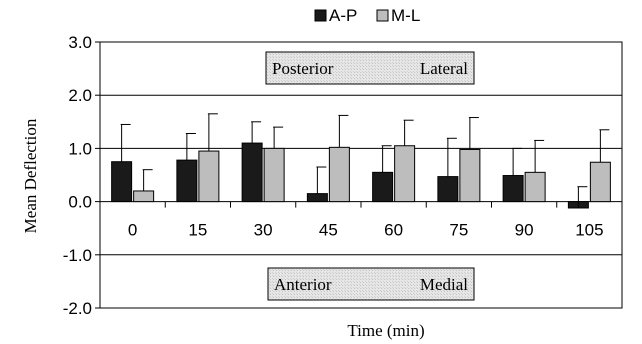  I want to click on x-tick-label: 0, so click(132, 230).